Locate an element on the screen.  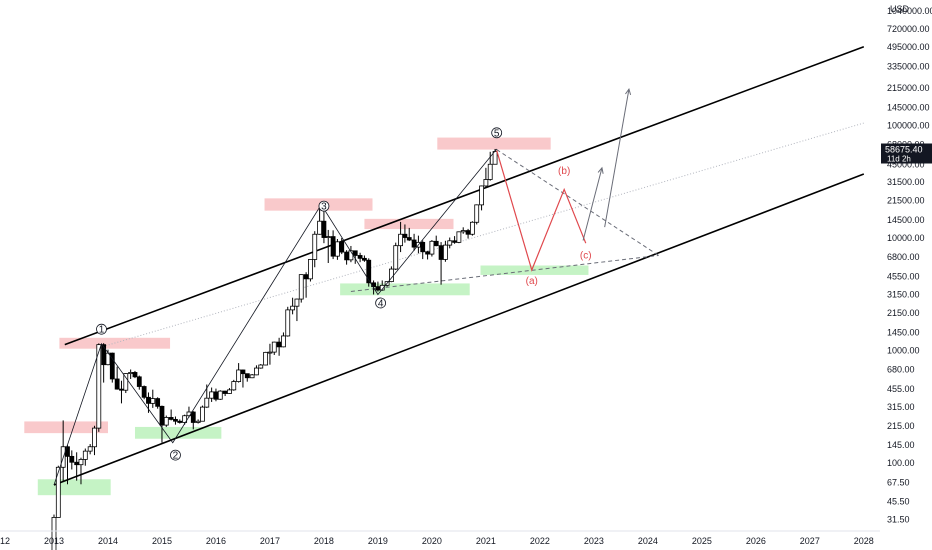
price-tick-label: 215000.00 is located at coordinates (908, 88).